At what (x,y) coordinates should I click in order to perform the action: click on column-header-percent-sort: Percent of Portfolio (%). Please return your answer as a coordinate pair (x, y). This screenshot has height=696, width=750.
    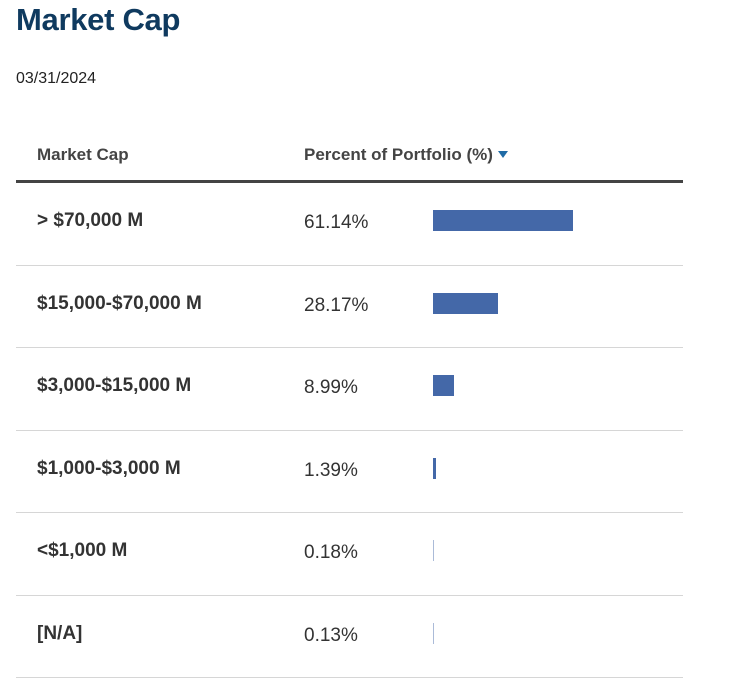
    Looking at the image, I should click on (406, 155).